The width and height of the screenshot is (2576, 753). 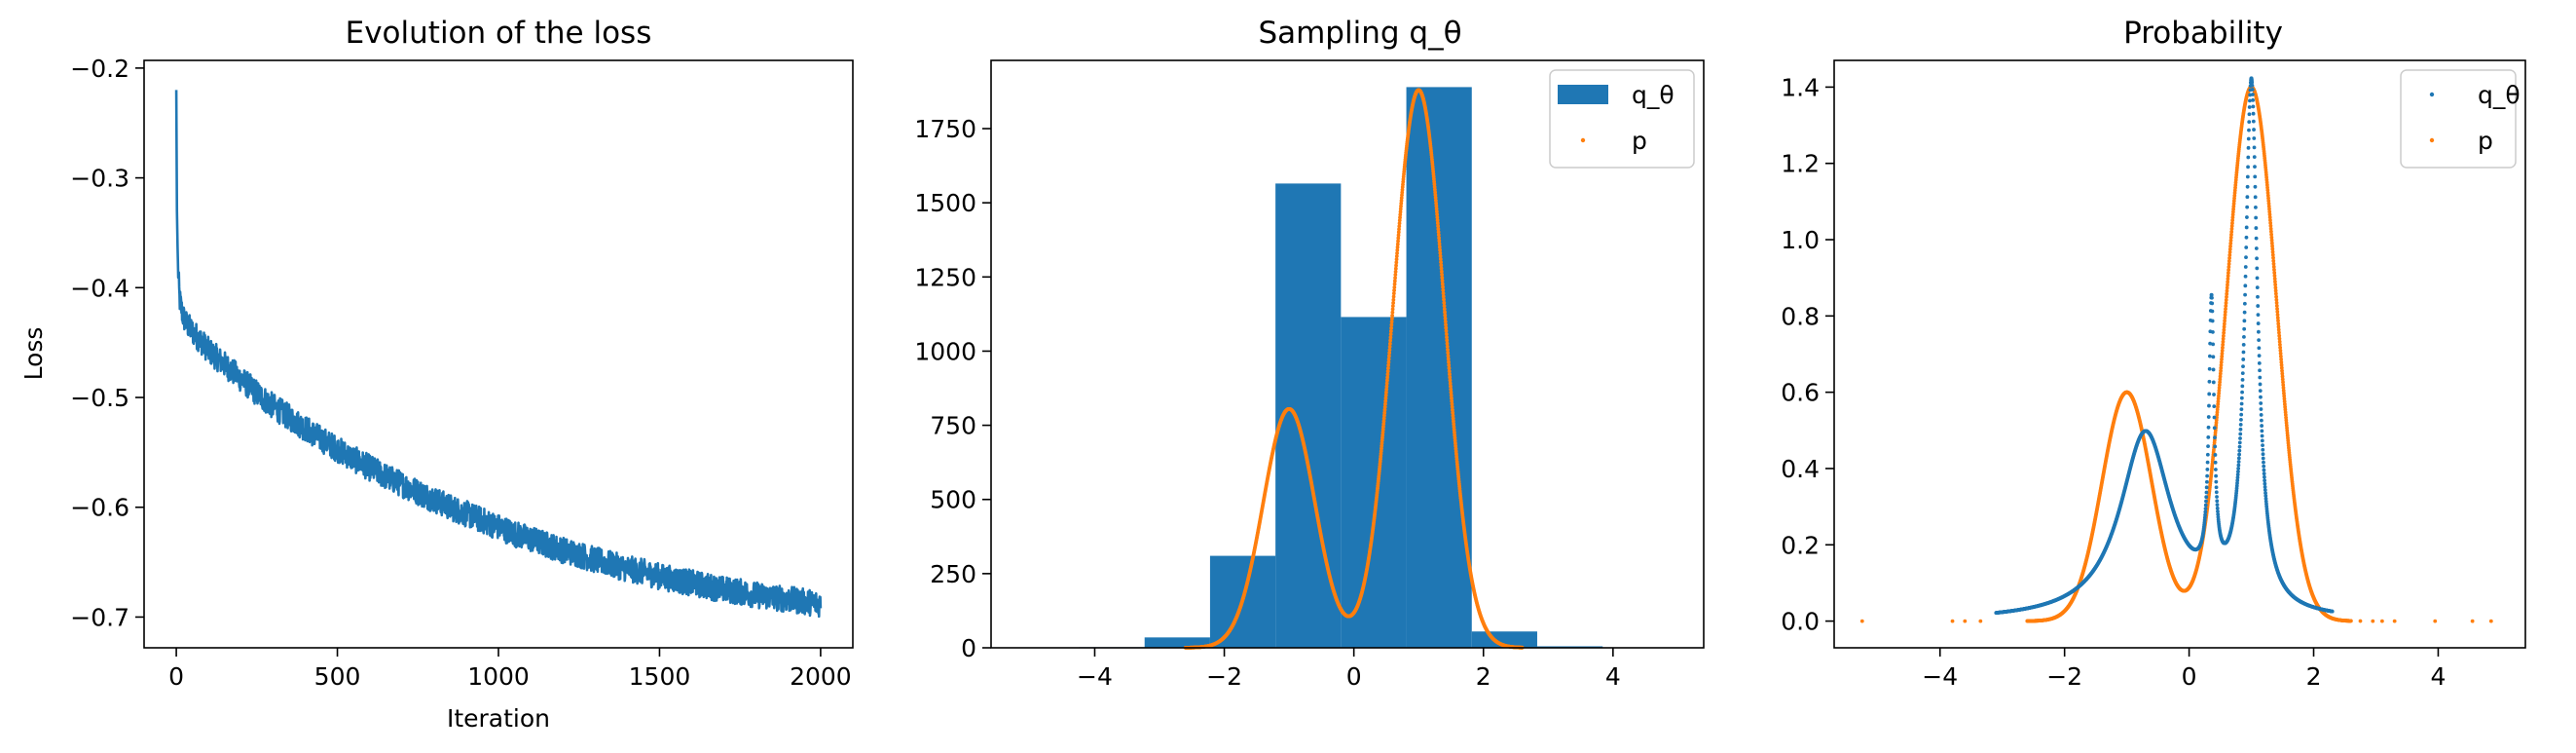 What do you see at coordinates (99, 288) in the screenshot?
I see `y-tick-label: −0.4` at bounding box center [99, 288].